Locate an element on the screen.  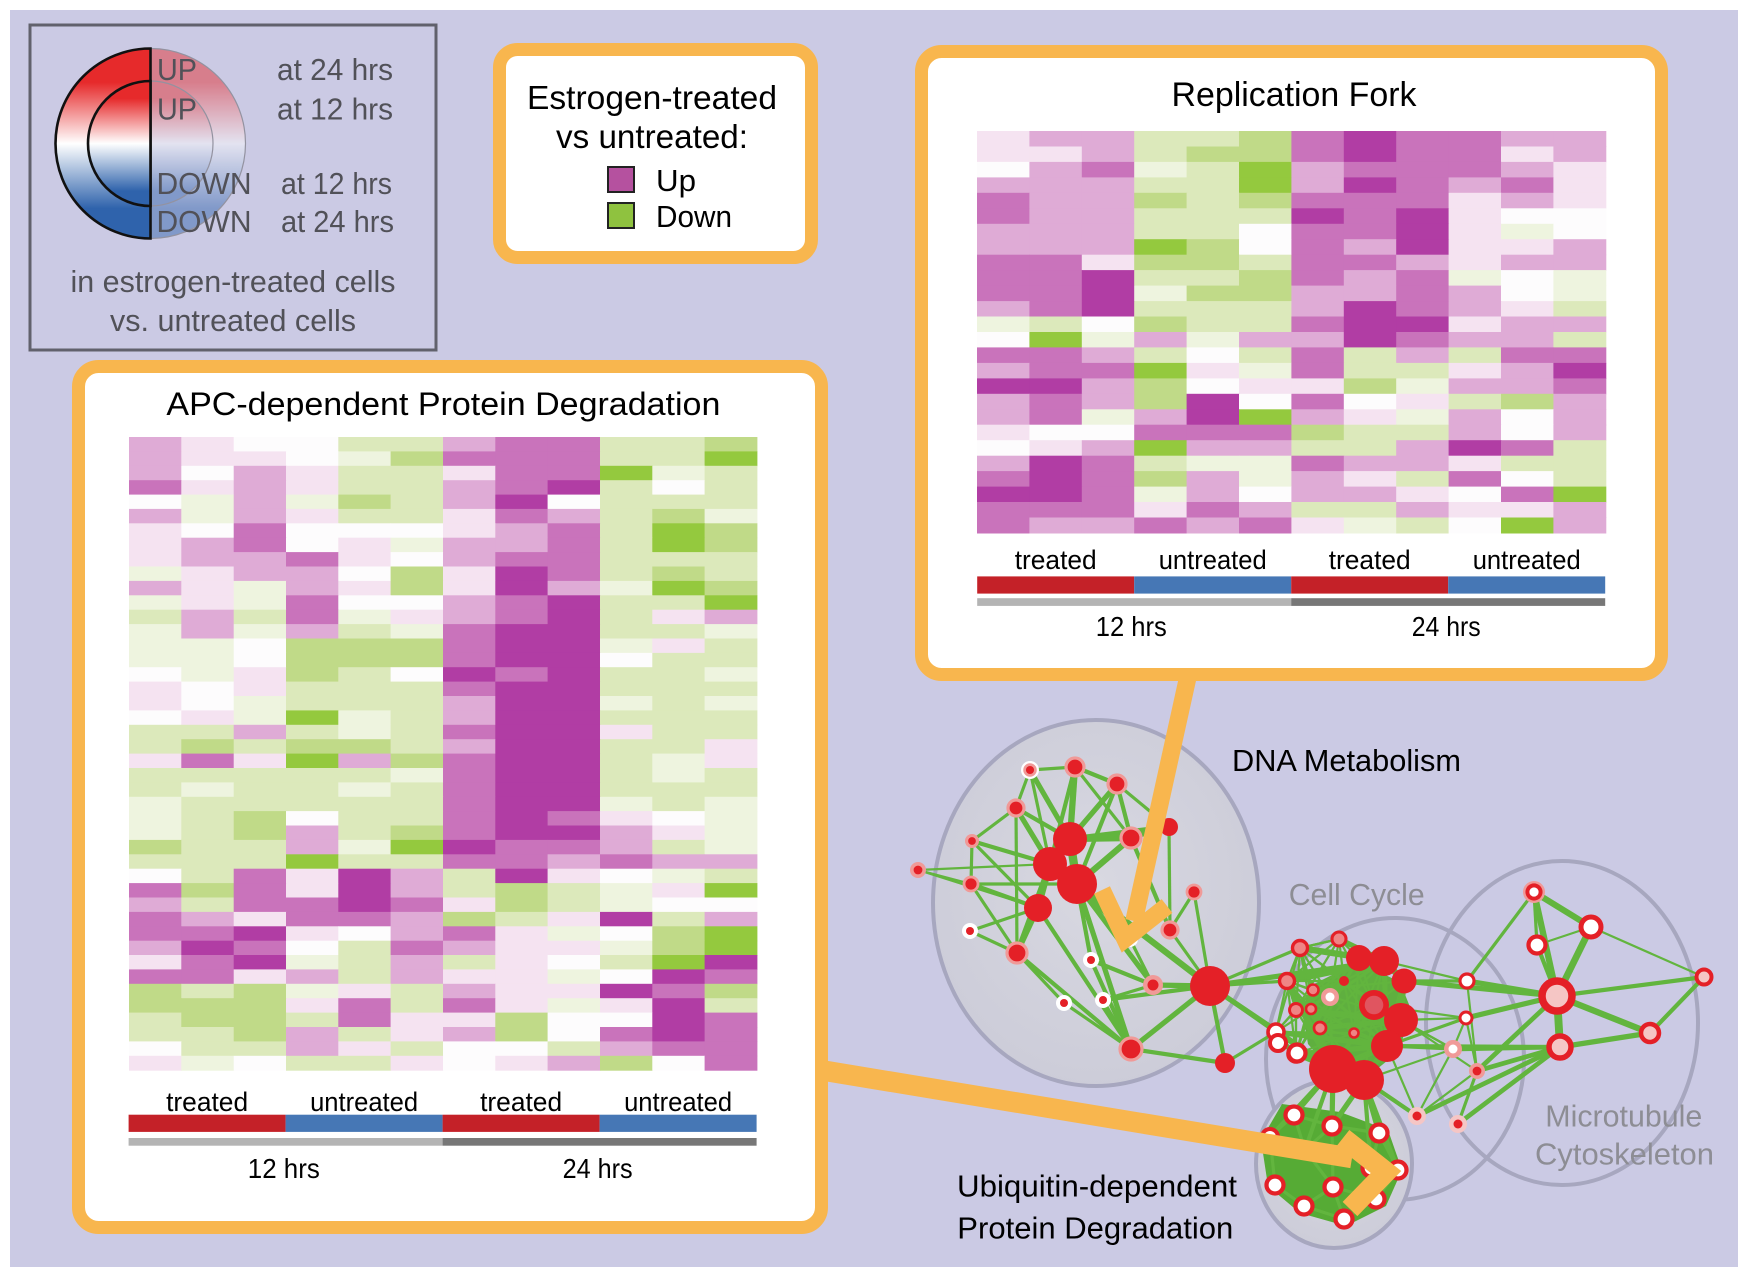
svg-text: in estrogen-treated cells is located at coordinates (233, 282).